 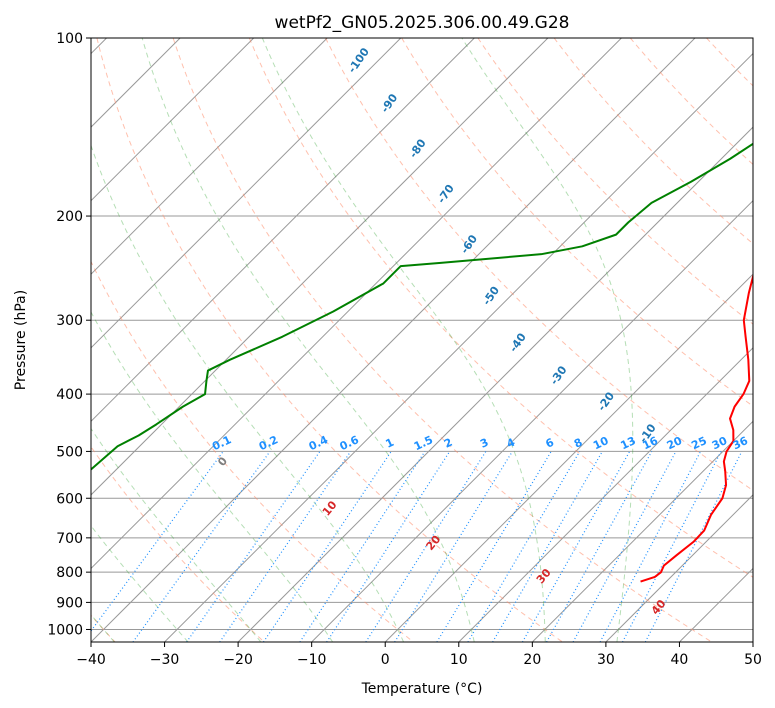 What do you see at coordinates (675, 443) in the screenshot?
I see `mixing-ratio-label: 20` at bounding box center [675, 443].